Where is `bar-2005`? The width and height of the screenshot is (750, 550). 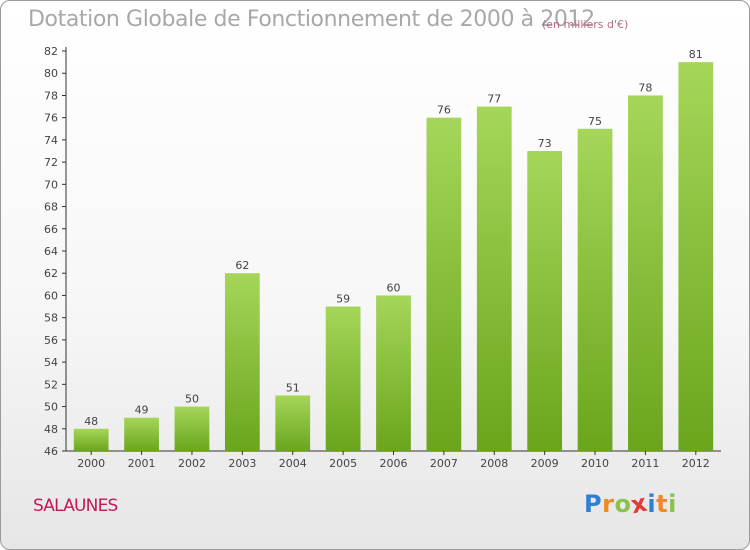 bar-2005 is located at coordinates (343, 378).